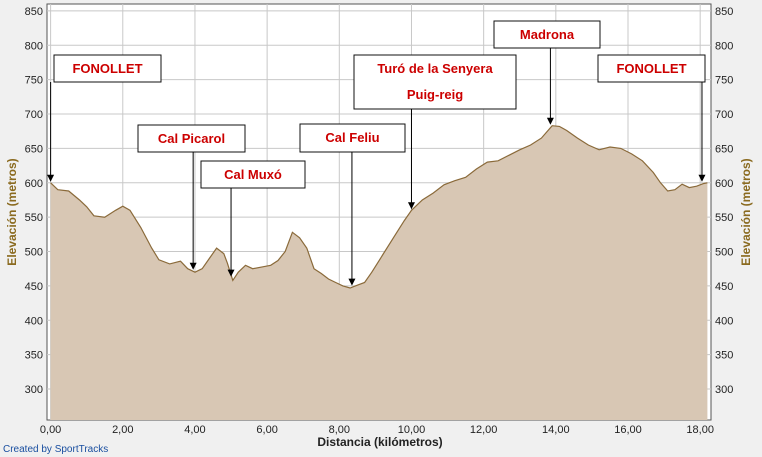 Image resolution: width=762 pixels, height=457 pixels. What do you see at coordinates (50, 430) in the screenshot?
I see `x-tick-label: 0,00` at bounding box center [50, 430].